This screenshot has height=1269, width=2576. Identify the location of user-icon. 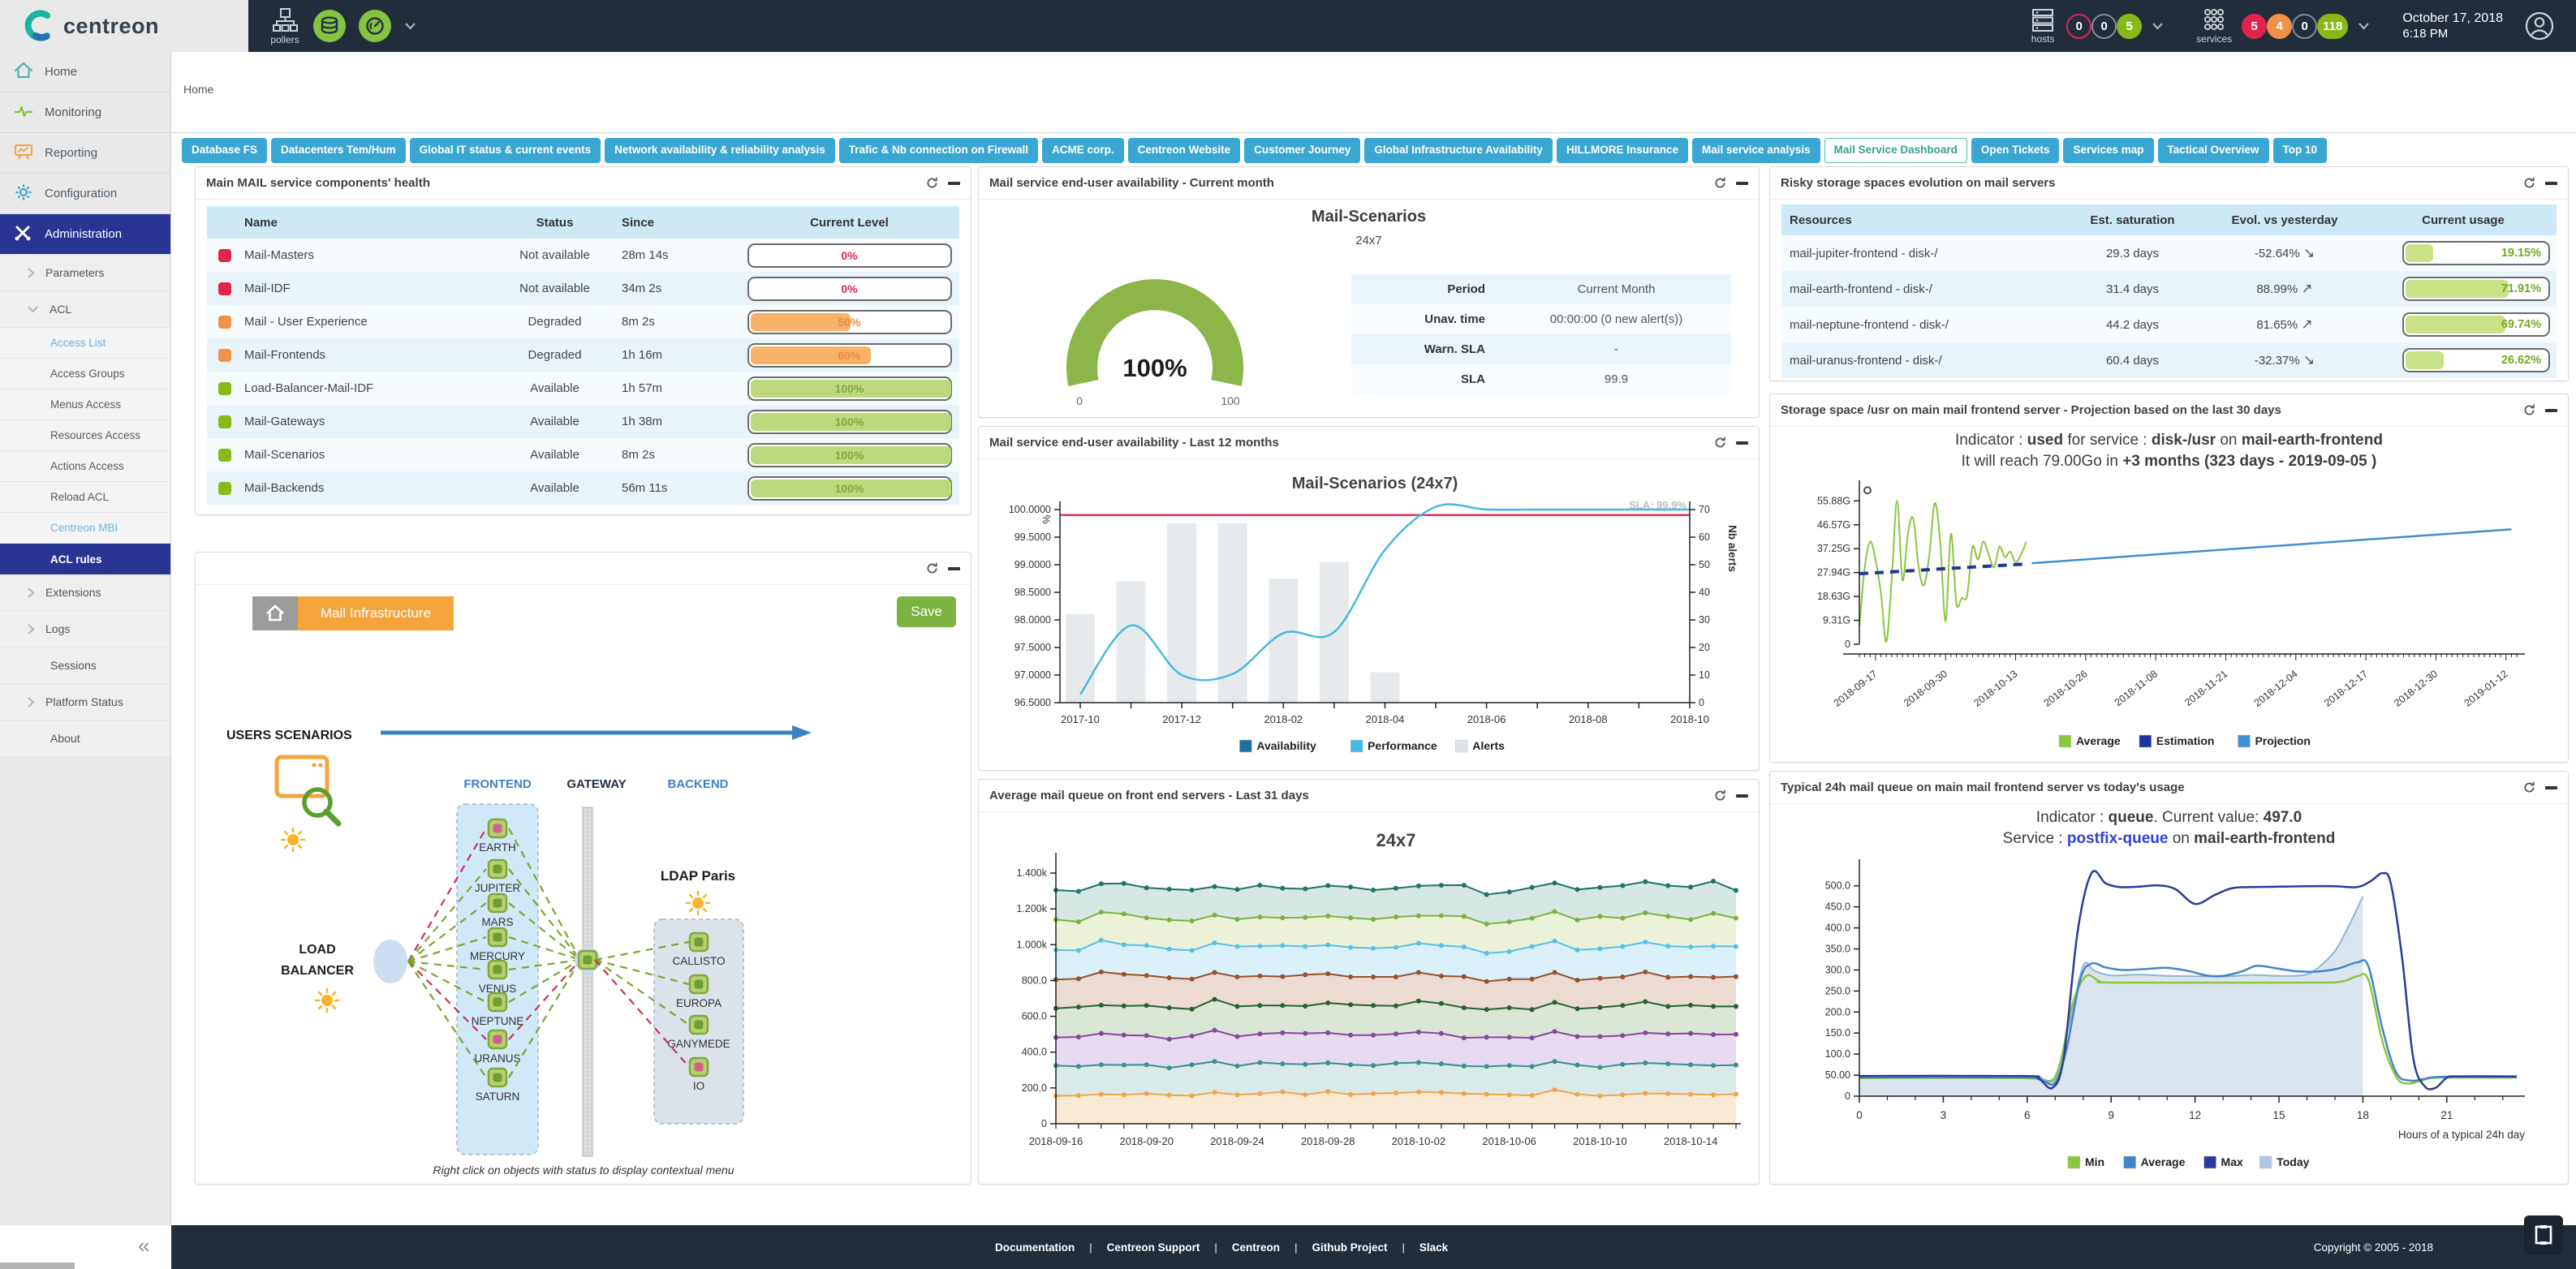
(2539, 26).